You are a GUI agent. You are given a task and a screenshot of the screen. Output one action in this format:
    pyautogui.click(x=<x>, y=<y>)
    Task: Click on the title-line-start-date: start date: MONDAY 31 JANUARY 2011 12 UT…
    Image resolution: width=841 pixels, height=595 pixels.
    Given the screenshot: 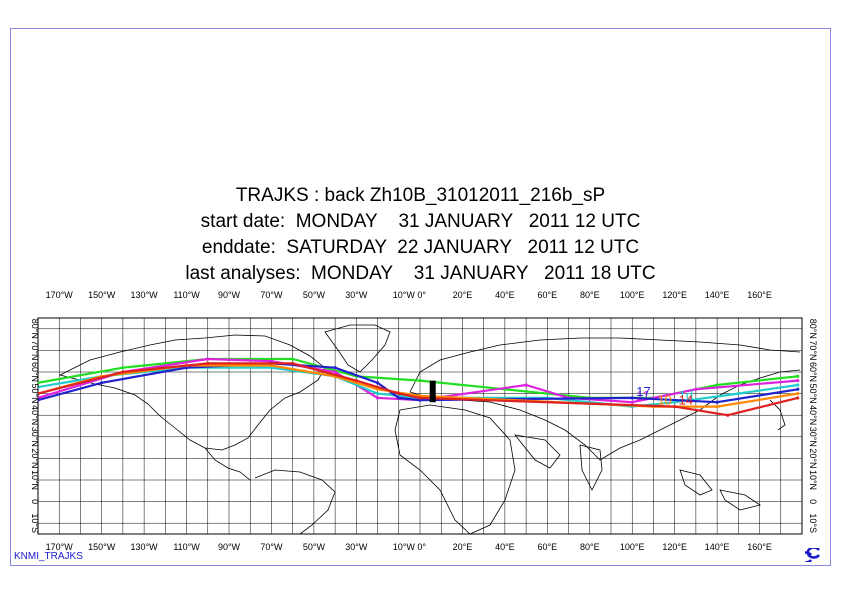 What is the action you would take?
    pyautogui.click(x=420, y=221)
    